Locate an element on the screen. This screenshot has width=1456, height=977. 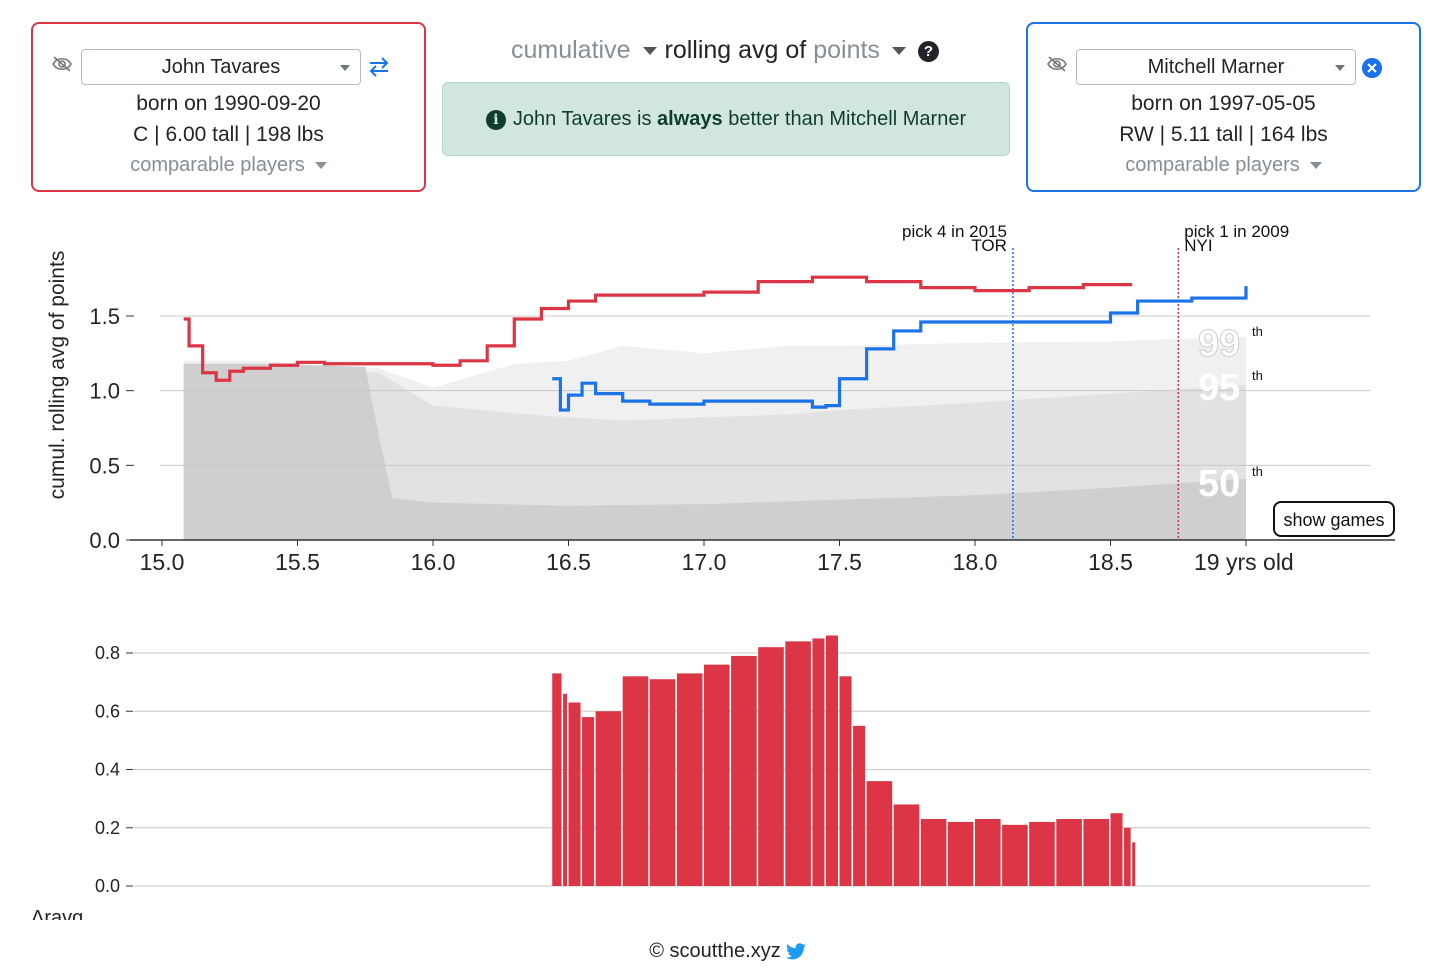
metric-prefix: rolling avg of is located at coordinates (735, 50).